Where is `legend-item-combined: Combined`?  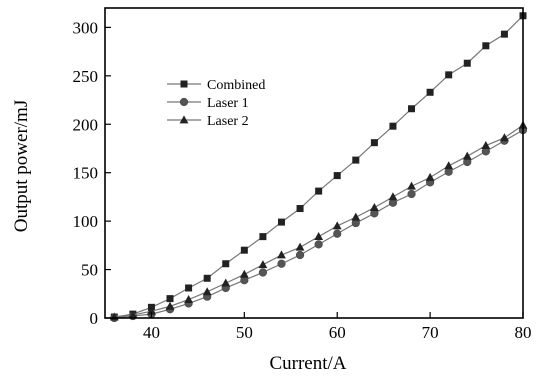 legend-item-combined: Combined is located at coordinates (216, 85).